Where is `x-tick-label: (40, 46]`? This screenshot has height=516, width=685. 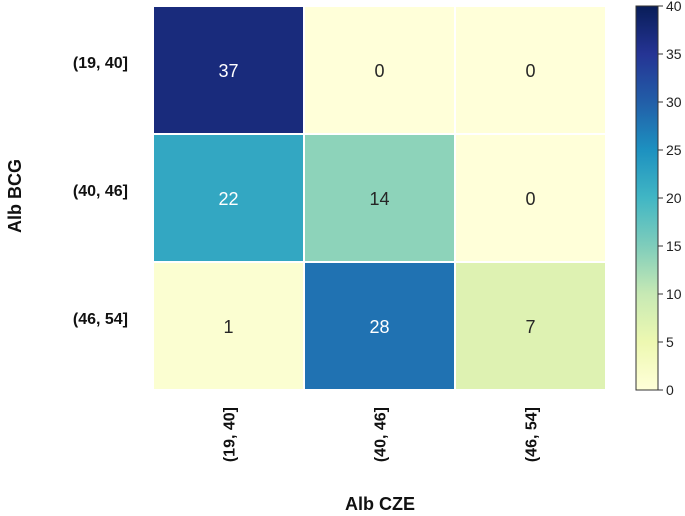 x-tick-label: (40, 46] is located at coordinates (381, 434).